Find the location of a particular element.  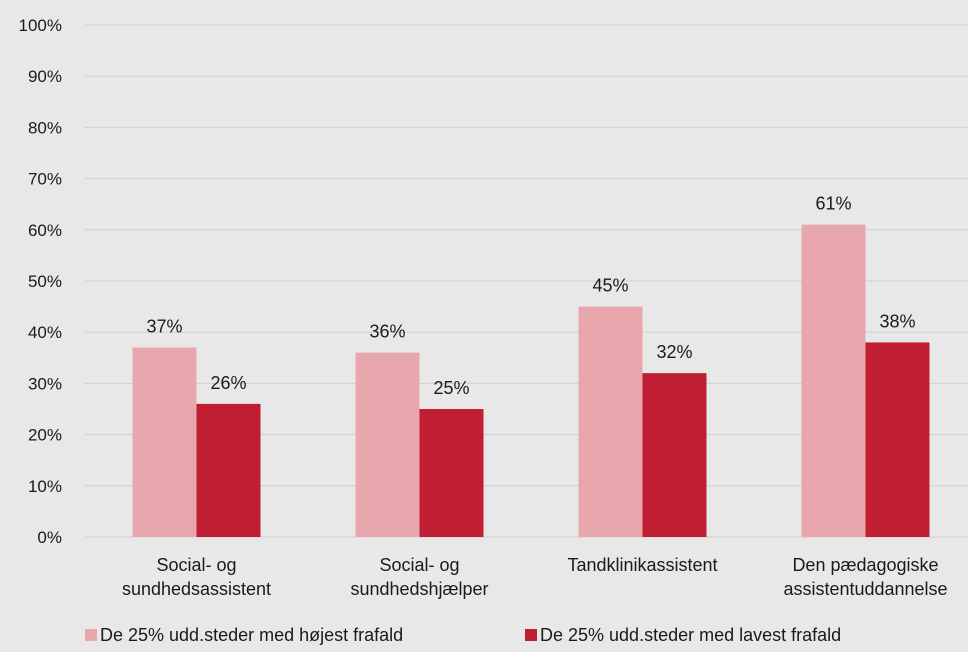

y-tick-label: 80% is located at coordinates (45, 127).